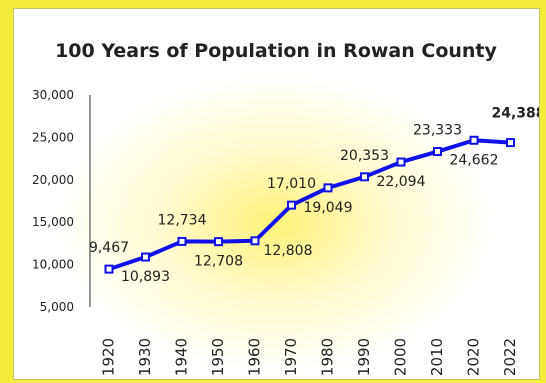  What do you see at coordinates (401, 357) in the screenshot?
I see `x-tick-label: 2000` at bounding box center [401, 357].